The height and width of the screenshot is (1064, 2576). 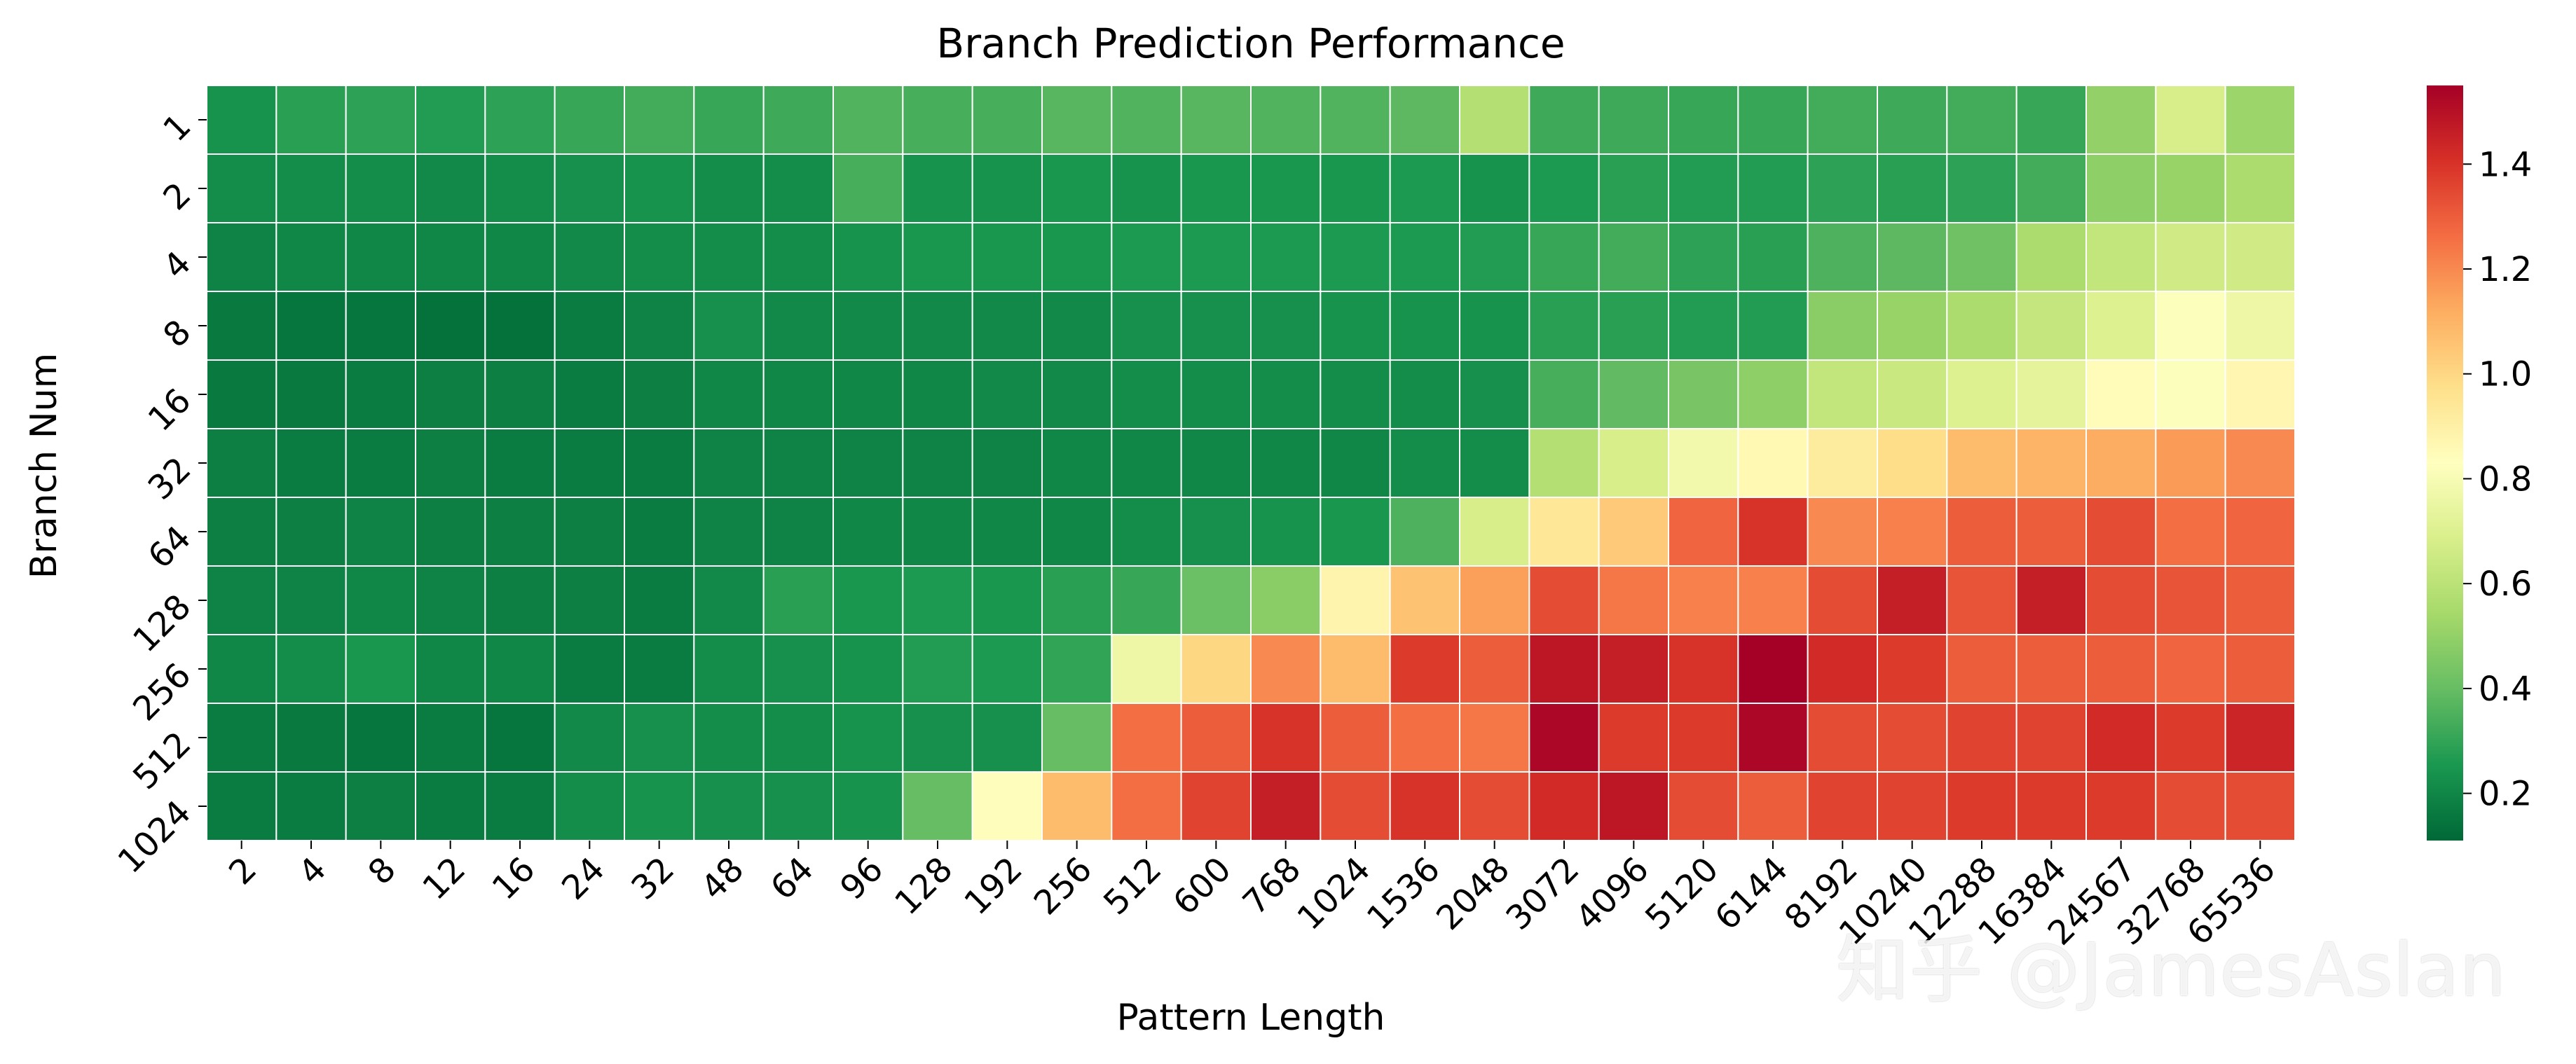 I want to click on y-tick-label: 1, so click(x=177, y=127).